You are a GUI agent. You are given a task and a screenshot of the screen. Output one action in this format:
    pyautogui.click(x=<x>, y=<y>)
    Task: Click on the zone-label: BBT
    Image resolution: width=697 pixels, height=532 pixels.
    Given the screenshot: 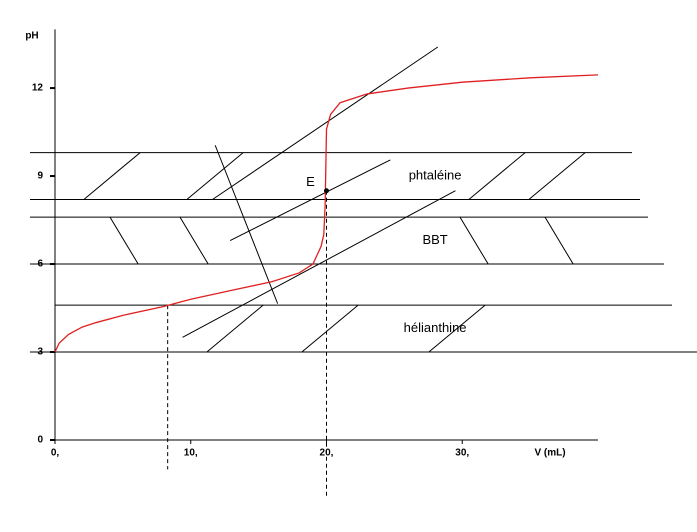 What is the action you would take?
    pyautogui.click(x=434, y=239)
    